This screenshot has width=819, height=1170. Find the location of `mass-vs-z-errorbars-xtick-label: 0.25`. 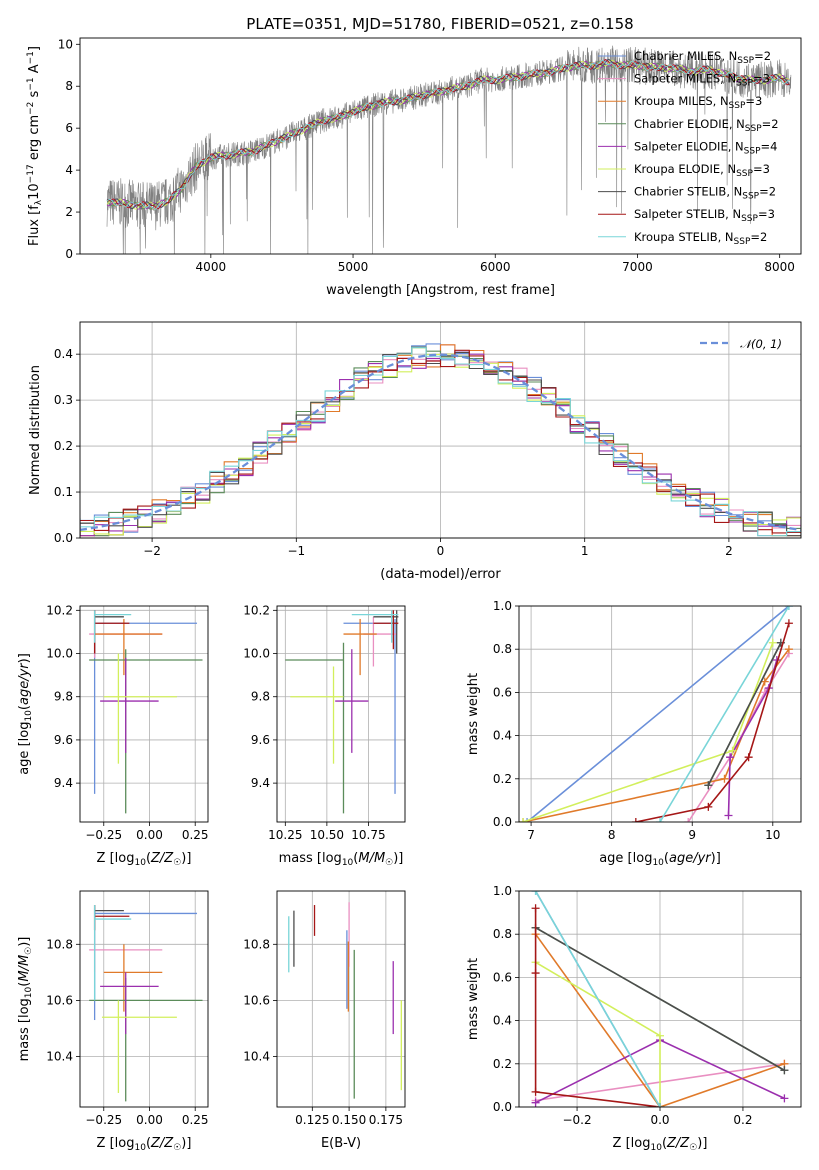

mass-vs-z-errorbars-xtick-label: 0.25 is located at coordinates (195, 1120).